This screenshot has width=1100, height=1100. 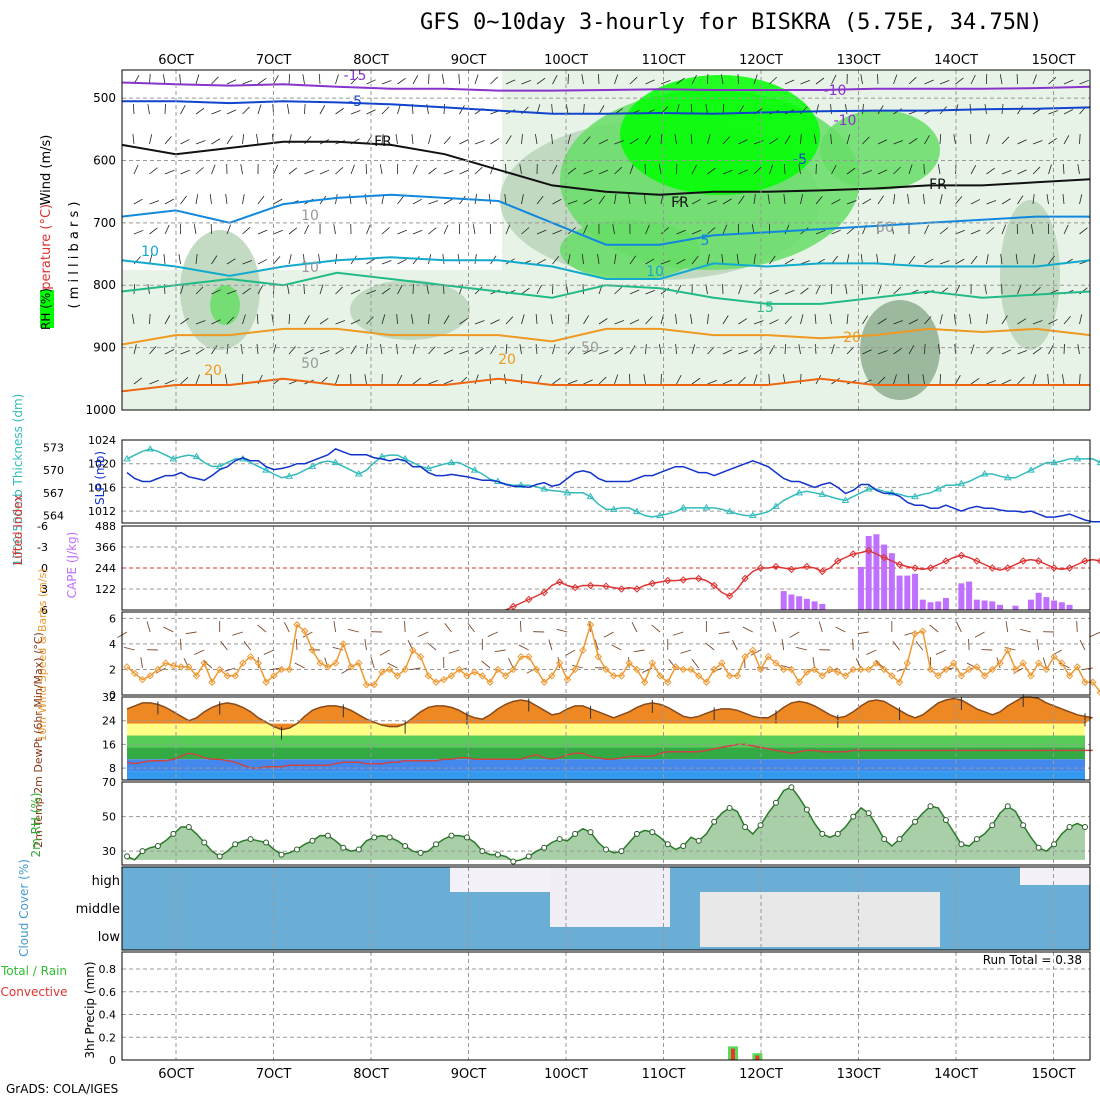 What do you see at coordinates (521, 484) in the screenshot?
I see `thickness-point` at bounding box center [521, 484].